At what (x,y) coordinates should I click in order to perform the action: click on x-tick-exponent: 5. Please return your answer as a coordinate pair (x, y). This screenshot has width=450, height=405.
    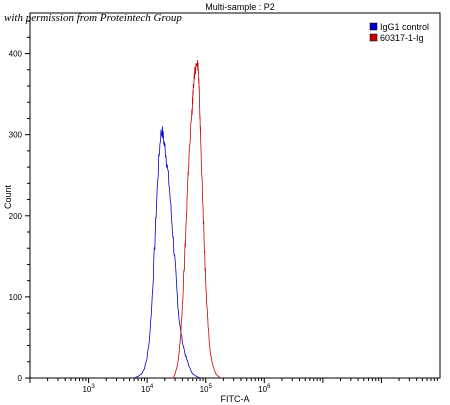
    Looking at the image, I should click on (210, 387).